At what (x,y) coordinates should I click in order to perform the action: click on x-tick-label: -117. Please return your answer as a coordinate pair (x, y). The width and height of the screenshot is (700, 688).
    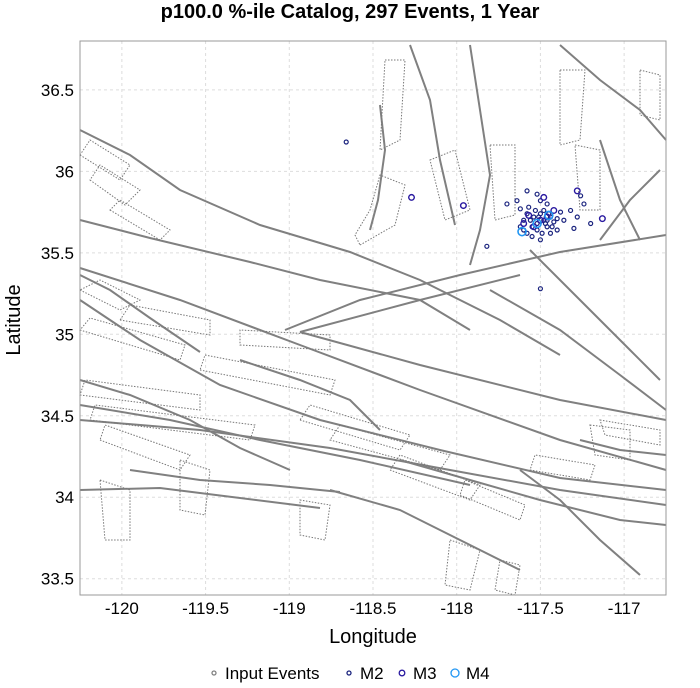
    Looking at the image, I should click on (624, 608).